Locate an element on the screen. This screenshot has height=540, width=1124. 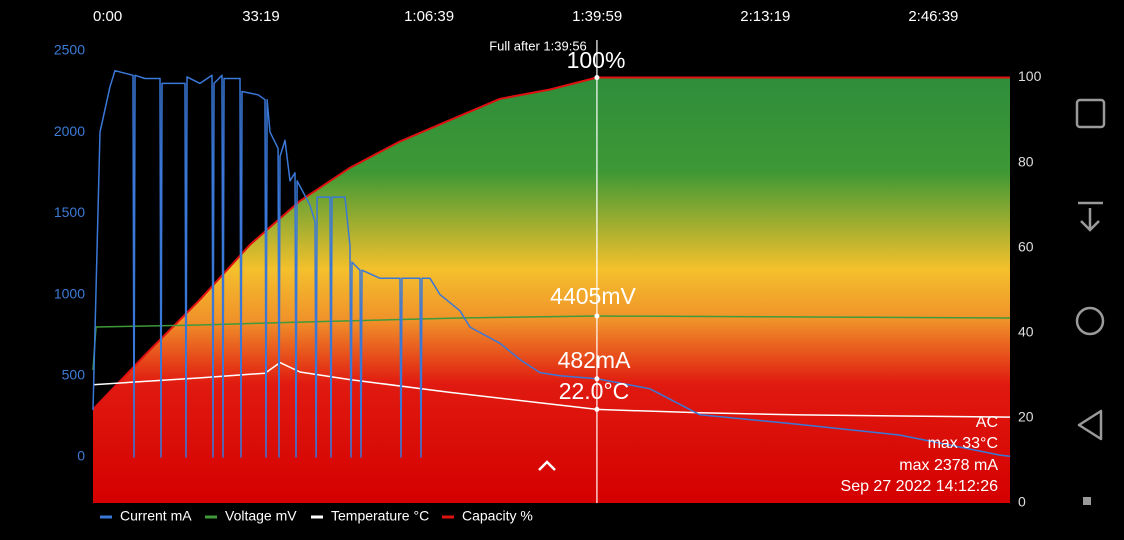
legend-label: Capacity % is located at coordinates (497, 516).